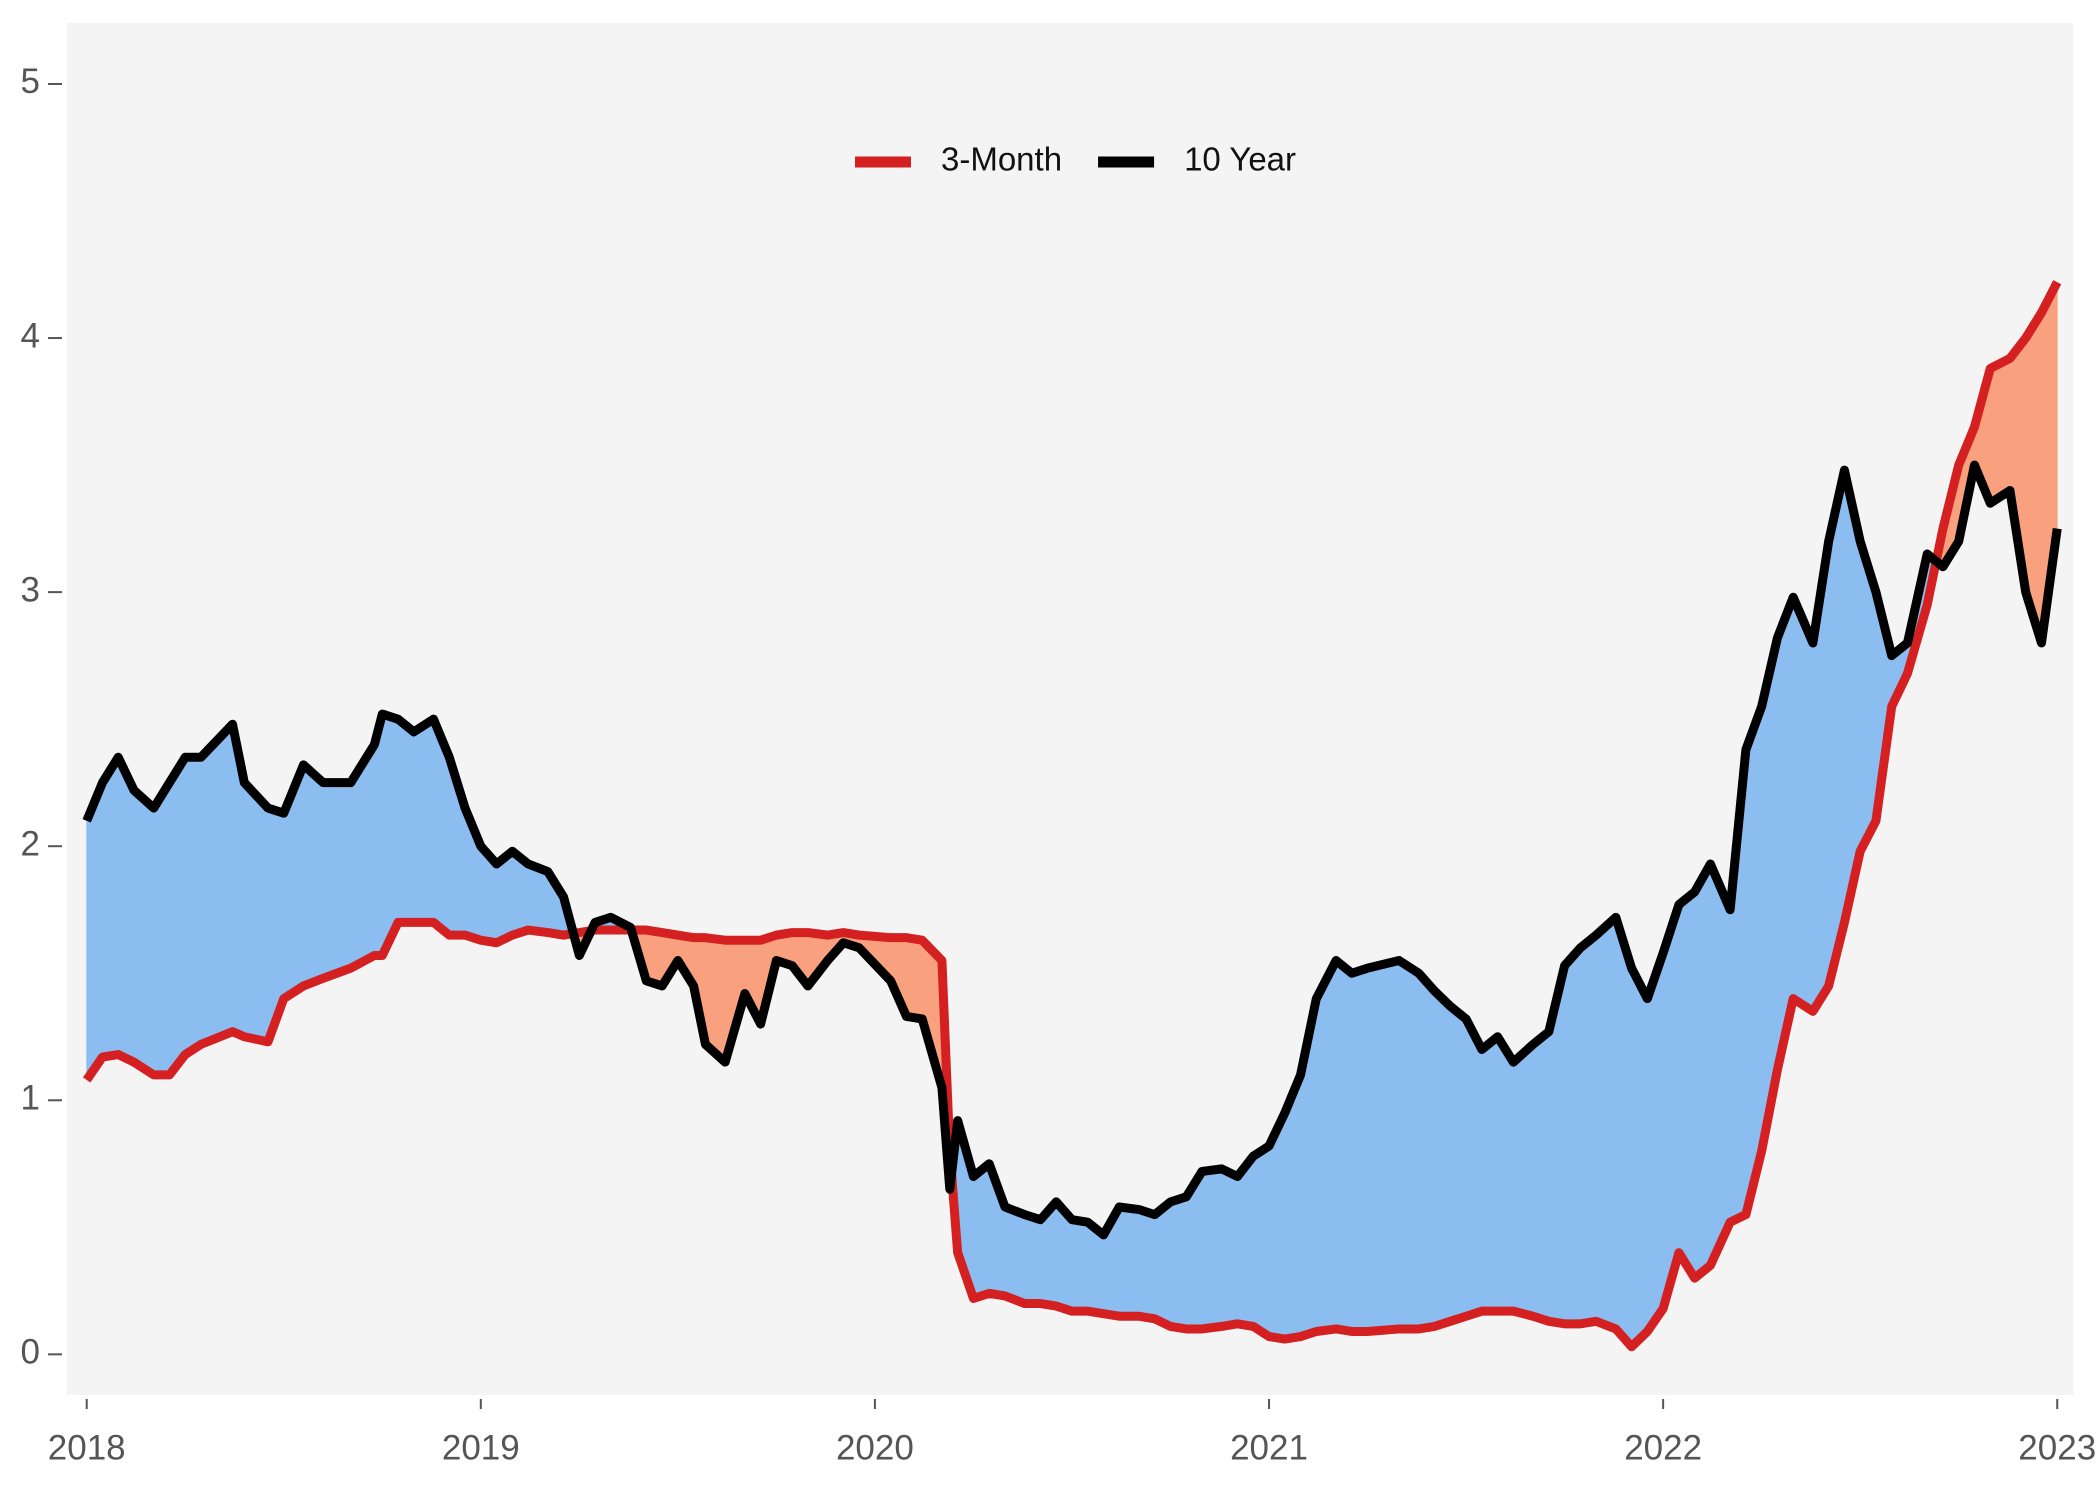 Image resolution: width=2100 pixels, height=1504 pixels. What do you see at coordinates (30, 1098) in the screenshot?
I see `y-tick-label: 1` at bounding box center [30, 1098].